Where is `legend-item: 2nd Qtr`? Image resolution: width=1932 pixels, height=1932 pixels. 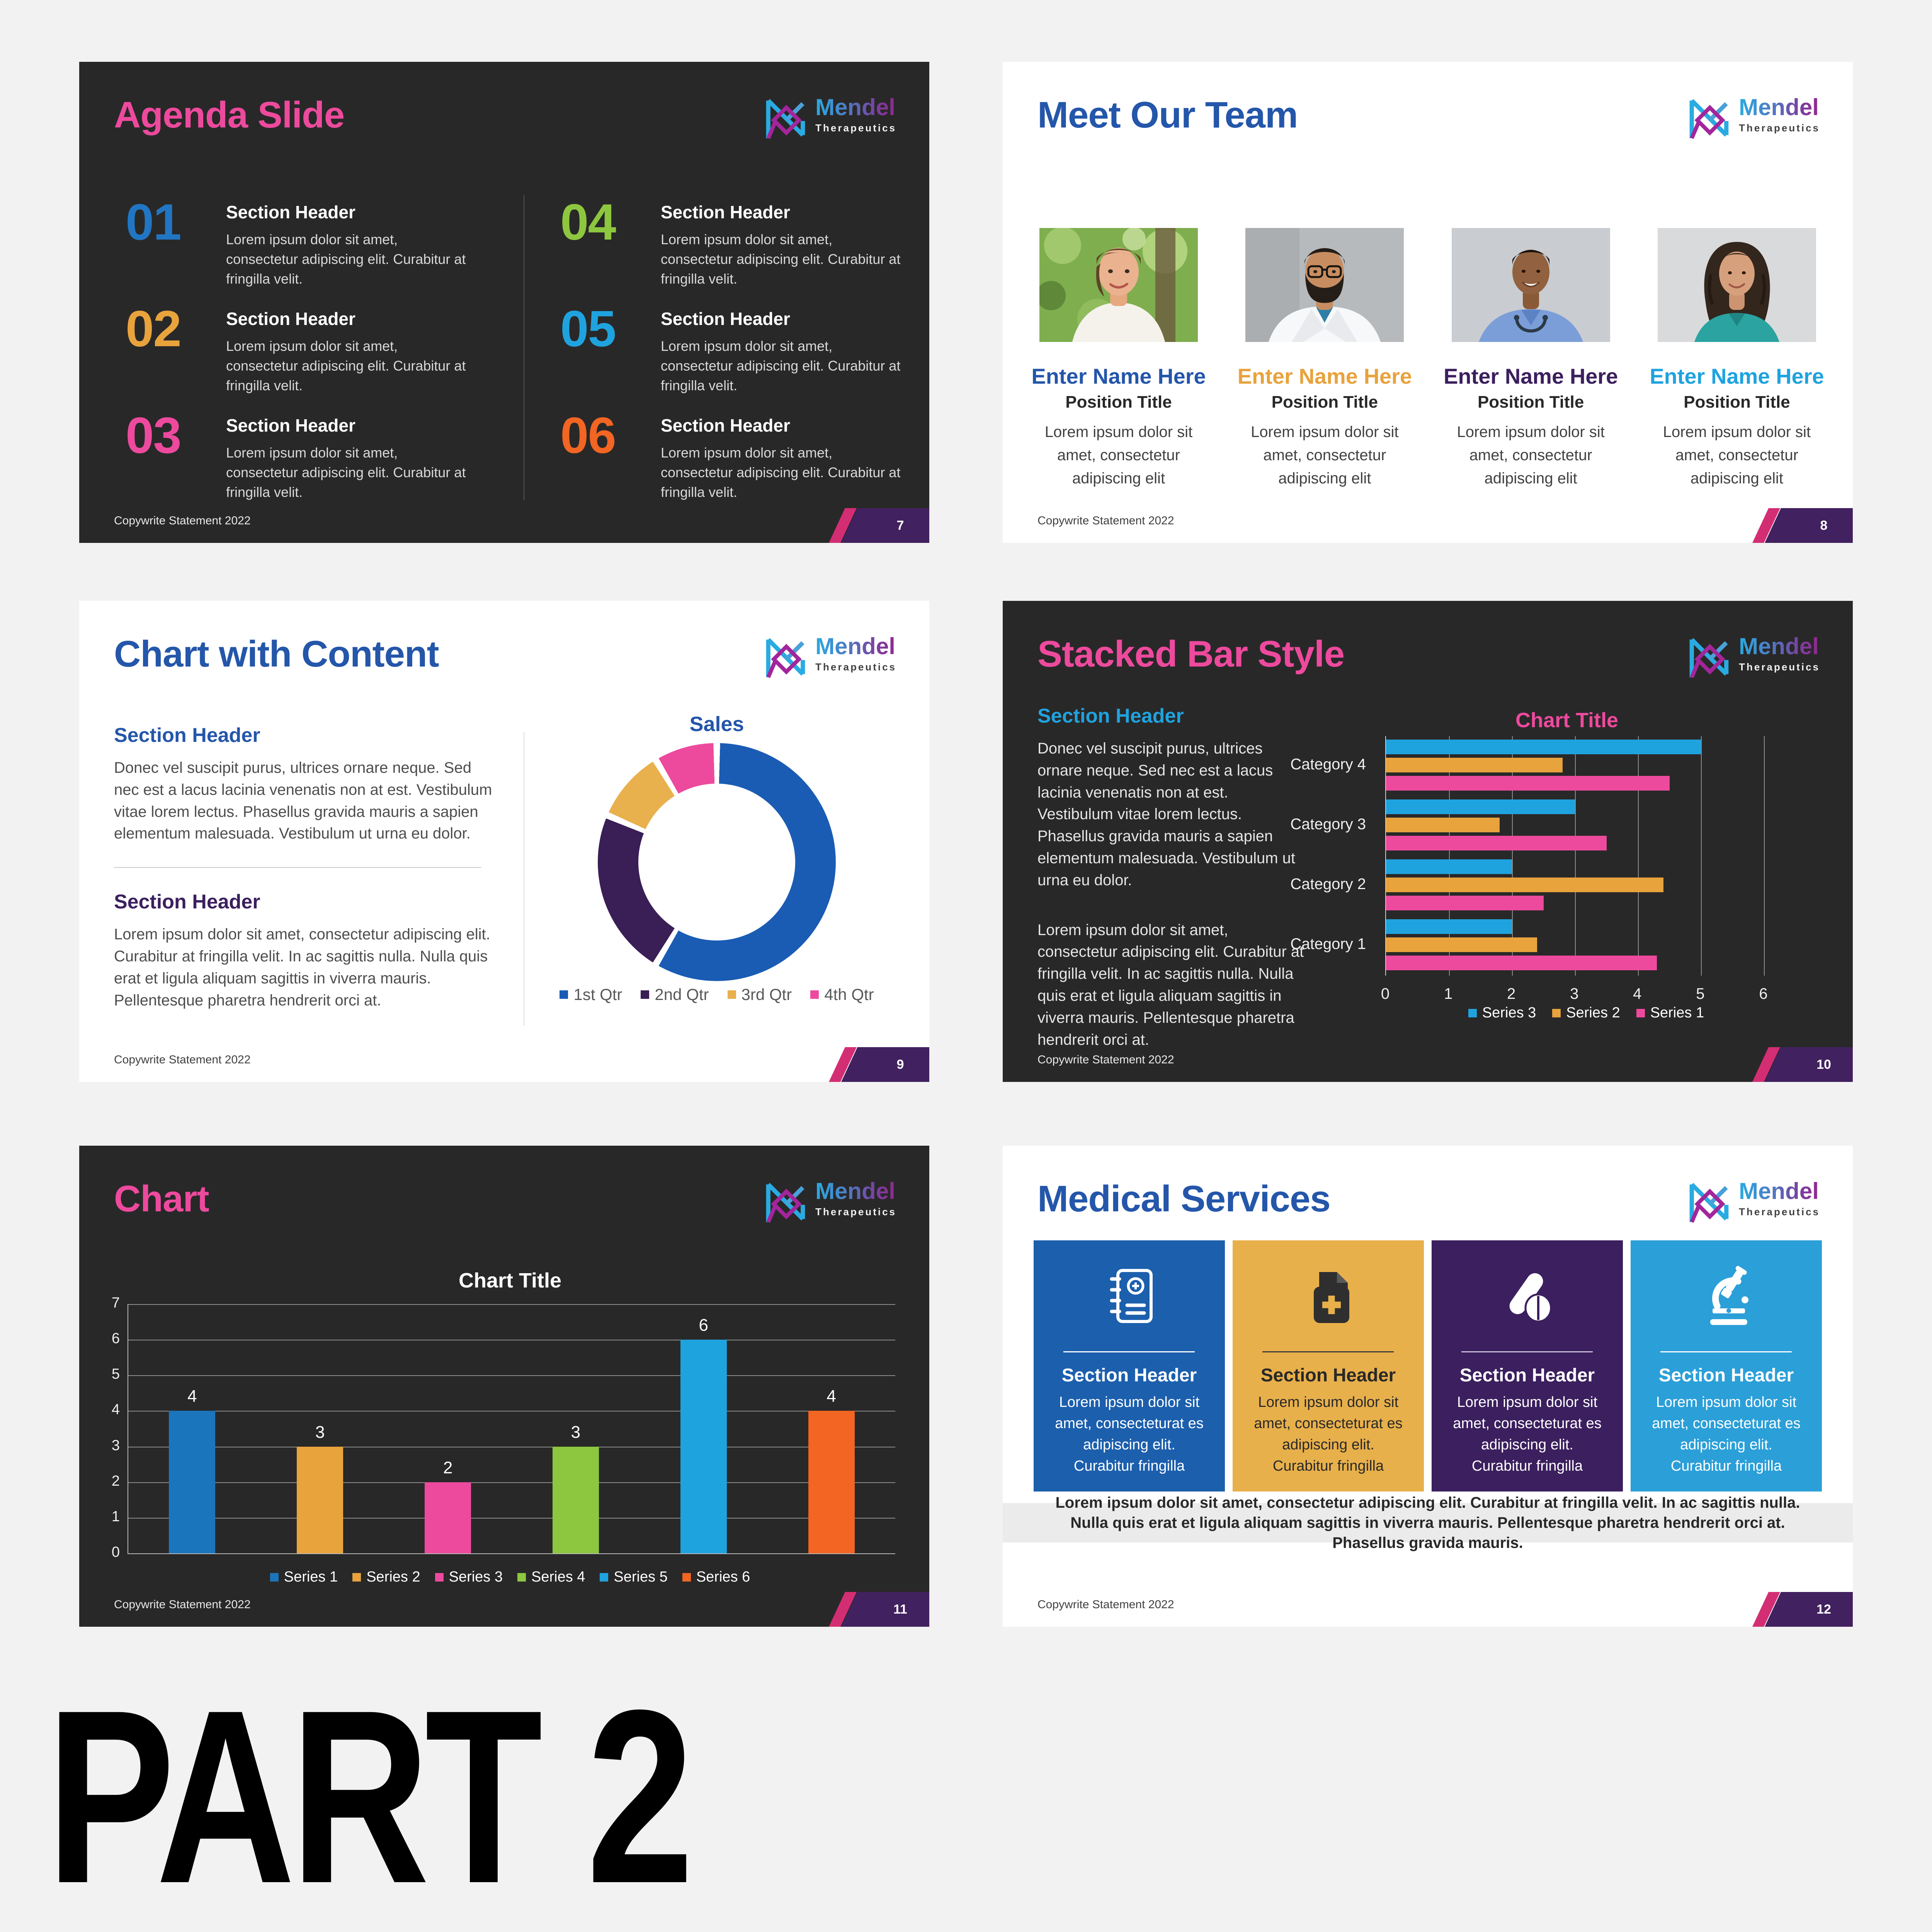
legend-item: 2nd Qtr is located at coordinates (675, 994).